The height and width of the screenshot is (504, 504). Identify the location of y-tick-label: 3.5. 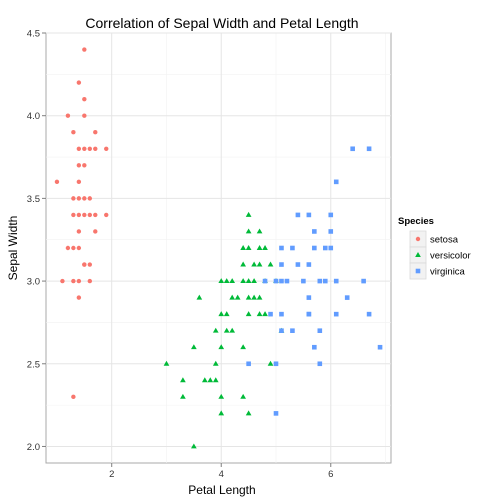
(33, 199).